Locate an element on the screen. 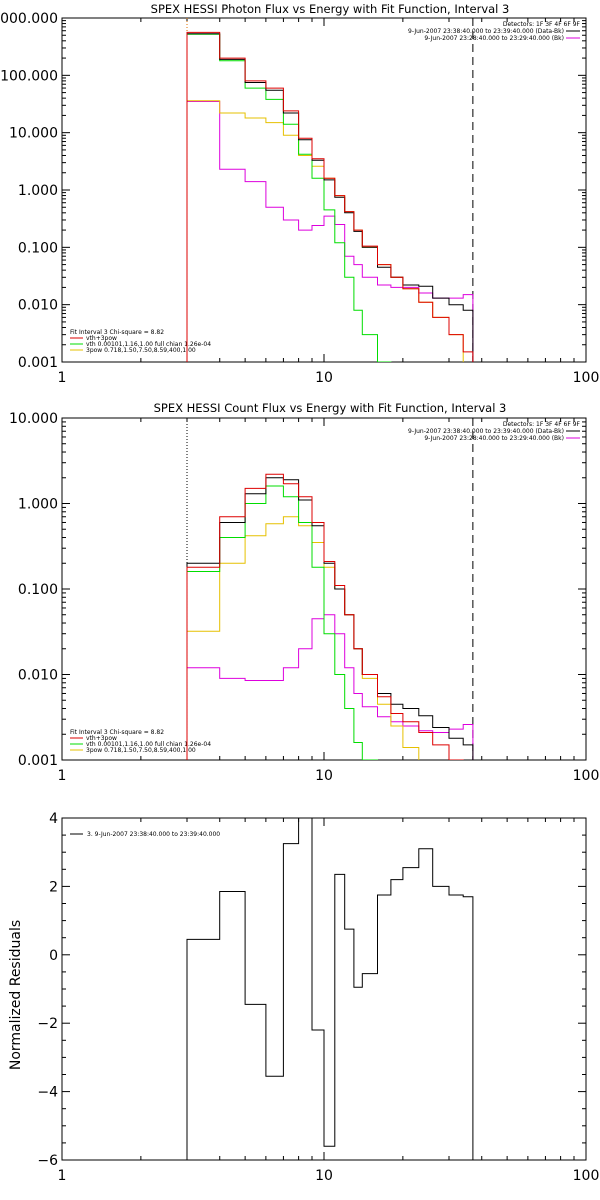 The image size is (600, 1200). series-residuals-line is located at coordinates (330, 989).